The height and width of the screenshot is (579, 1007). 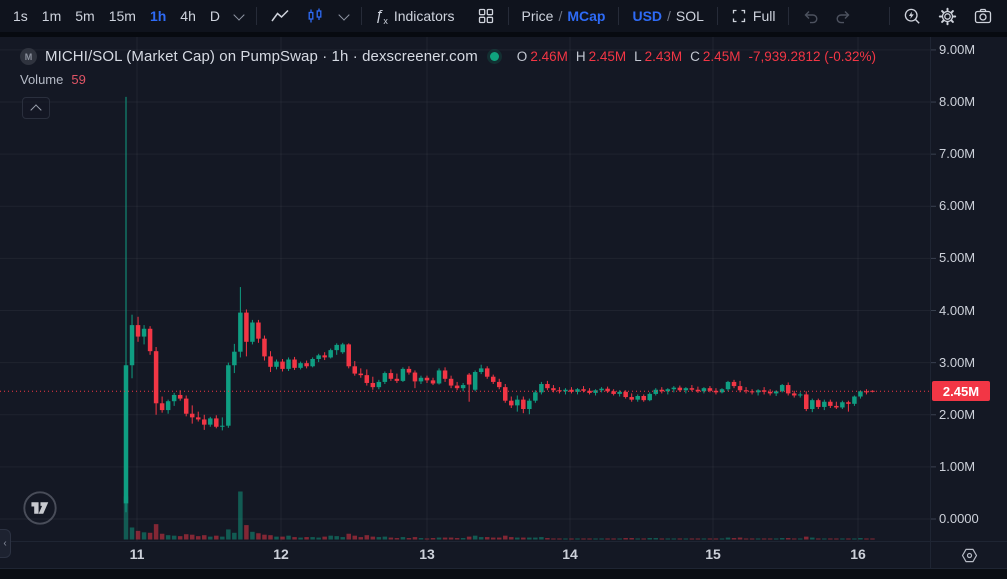 I want to click on fullscreen-icon, so click(x=739, y=16).